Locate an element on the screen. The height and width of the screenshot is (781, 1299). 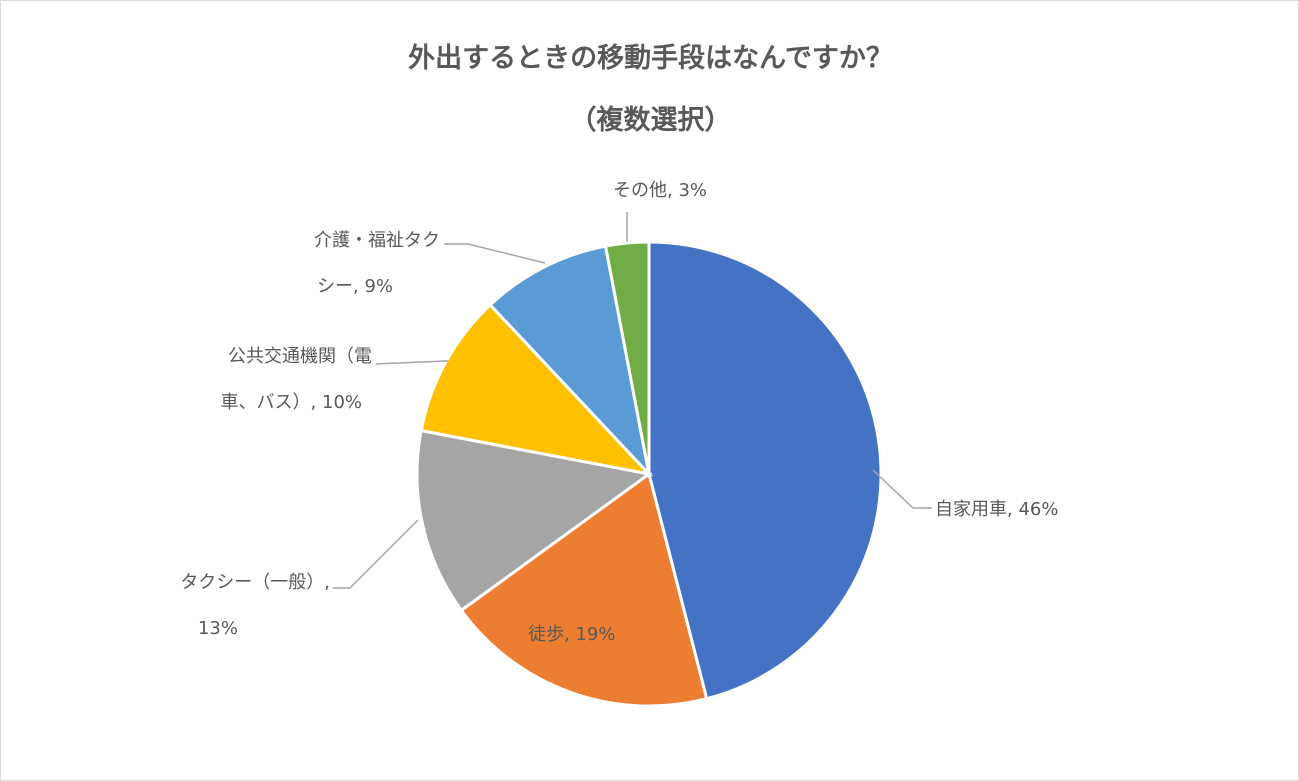
data-label-5-line2: シー, 9% is located at coordinates (355, 286).